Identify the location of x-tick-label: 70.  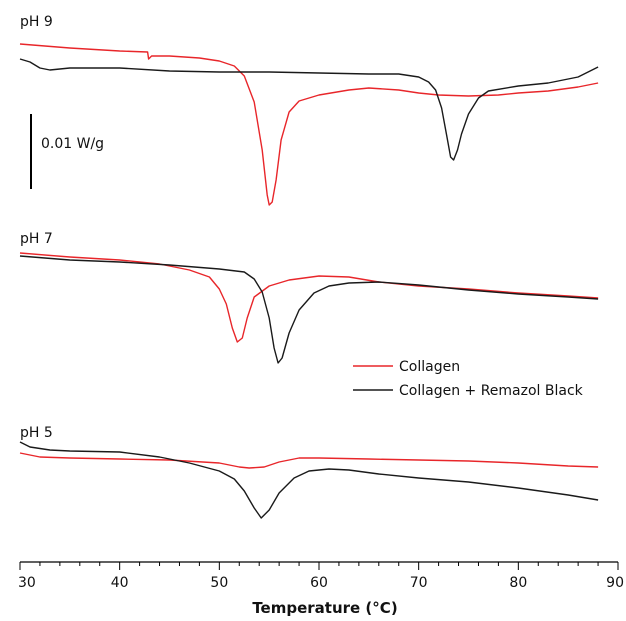
(419, 583).